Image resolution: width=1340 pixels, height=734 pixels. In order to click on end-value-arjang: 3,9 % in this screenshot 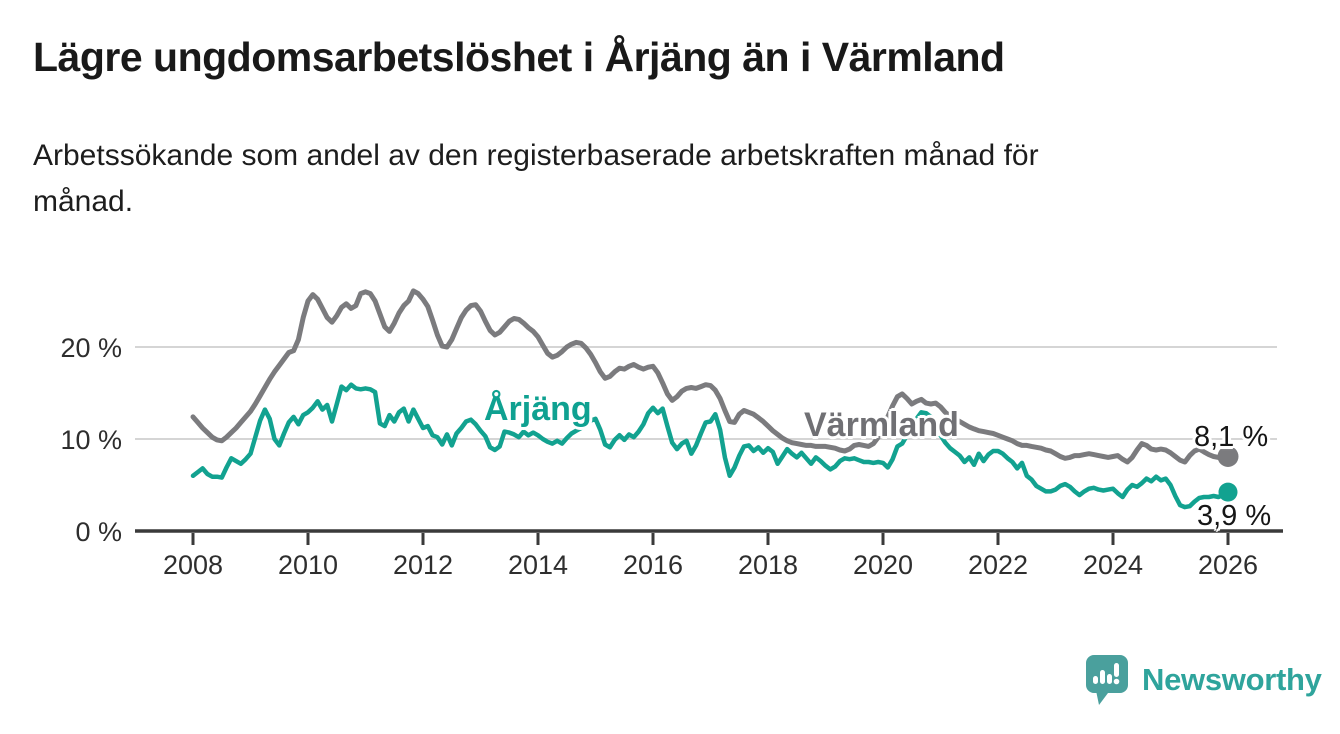, I will do `click(1234, 516)`.